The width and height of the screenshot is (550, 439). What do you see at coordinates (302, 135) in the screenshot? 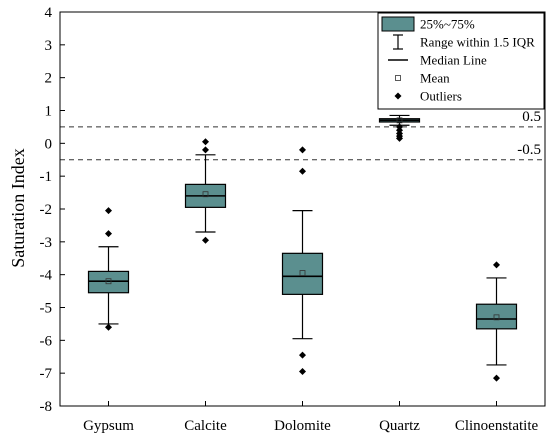
I see `reference-lines: 0.5 -0.5` at bounding box center [302, 135].